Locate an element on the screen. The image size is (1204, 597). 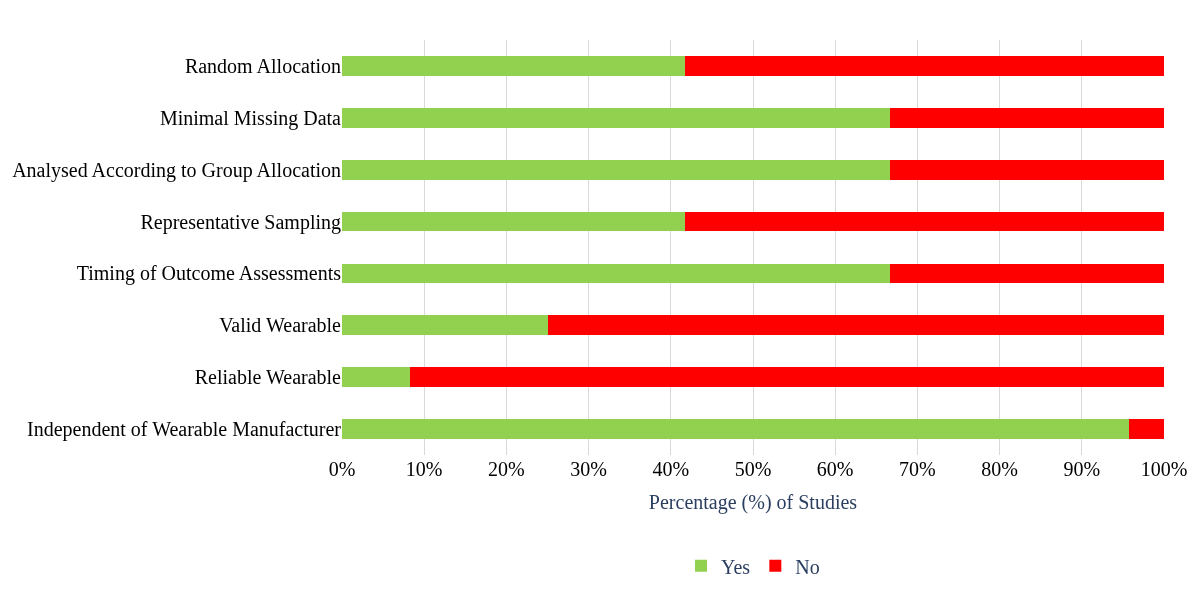
x-tick-label: 90% is located at coordinates (1082, 469).